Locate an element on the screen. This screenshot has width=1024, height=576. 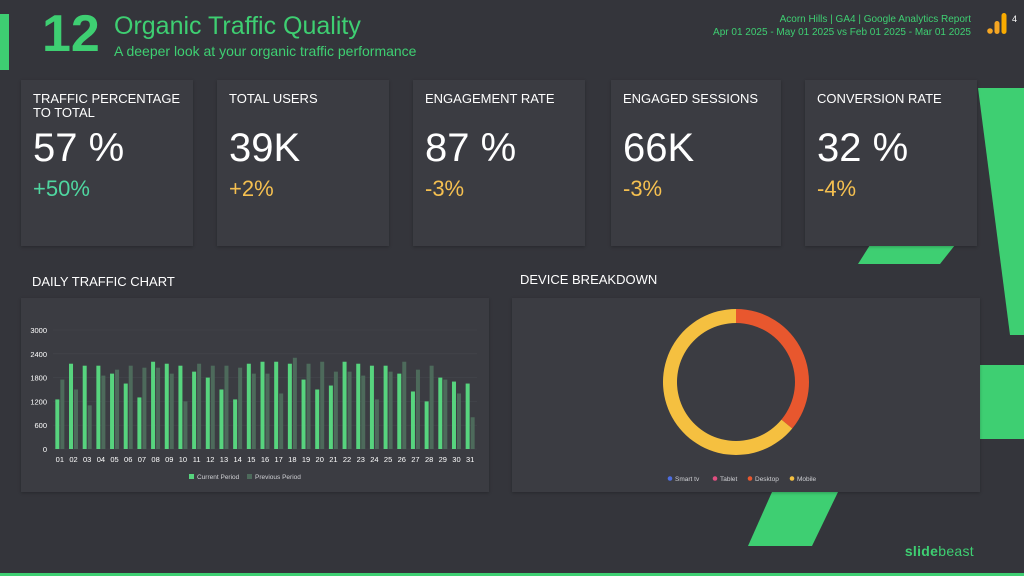
legend-label: Tablet is located at coordinates (729, 479).